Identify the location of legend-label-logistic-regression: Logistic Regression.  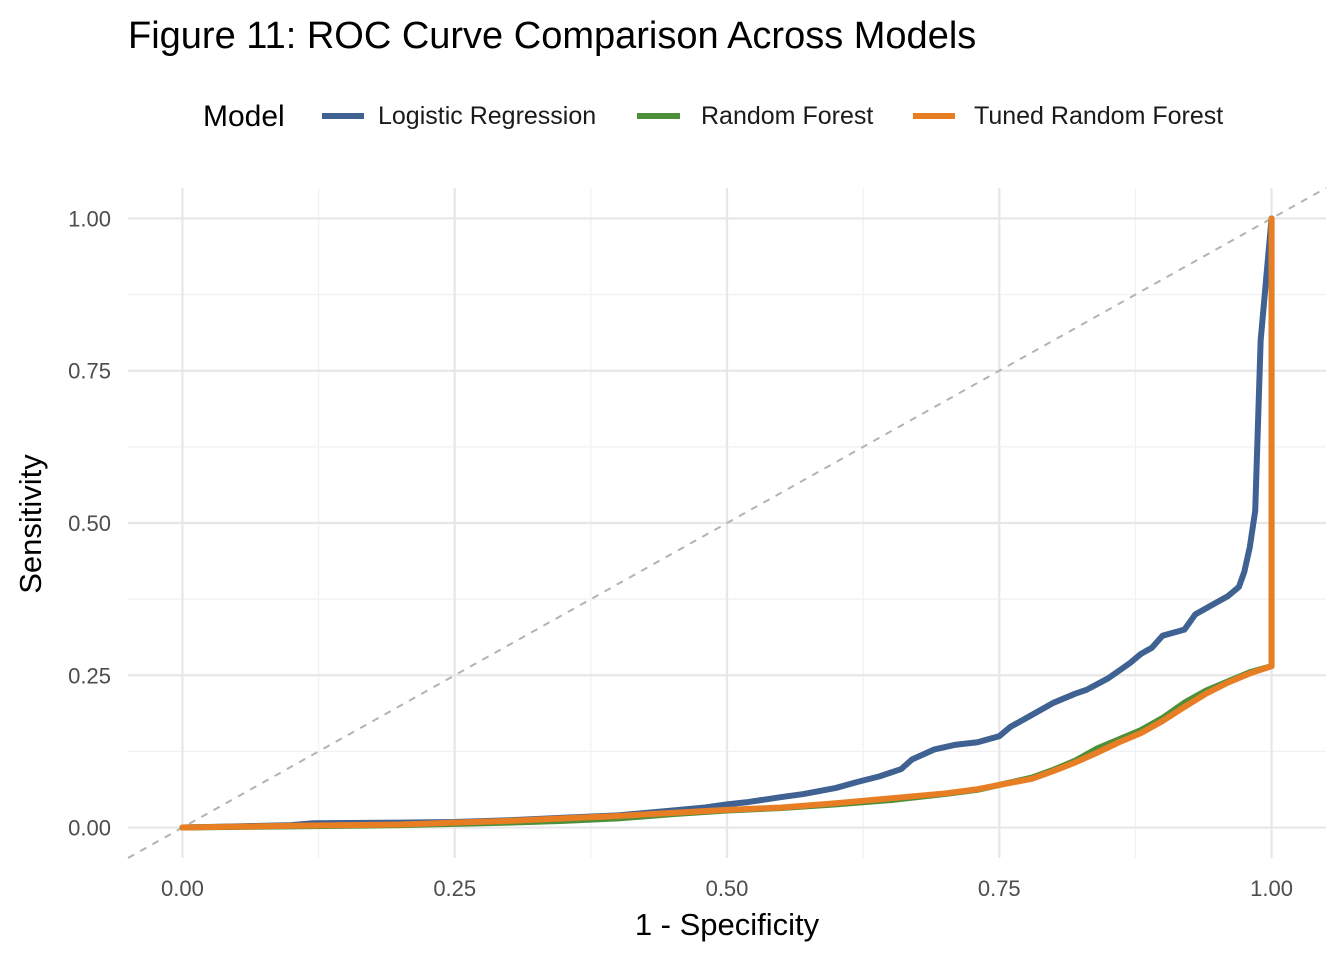
(487, 116).